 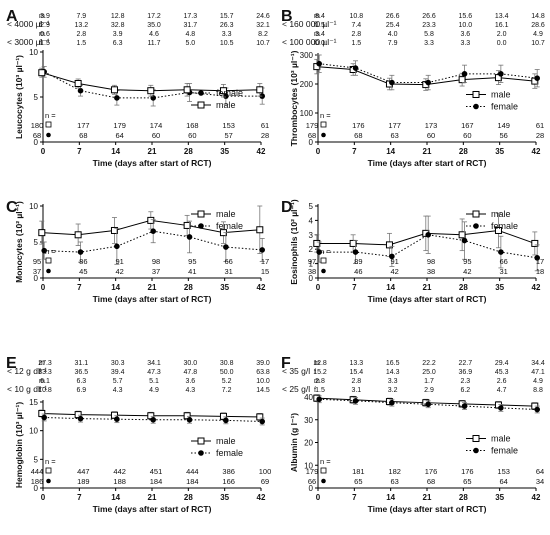 I want to click on n-value-female: 63, so click(x=394, y=135).